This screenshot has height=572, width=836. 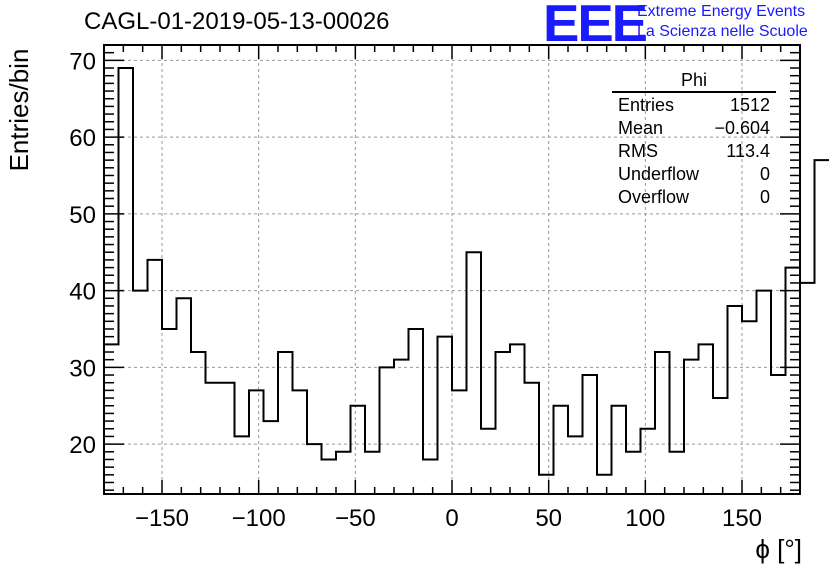 I want to click on stats-row-underflow: Underflow 0, so click(x=694, y=174).